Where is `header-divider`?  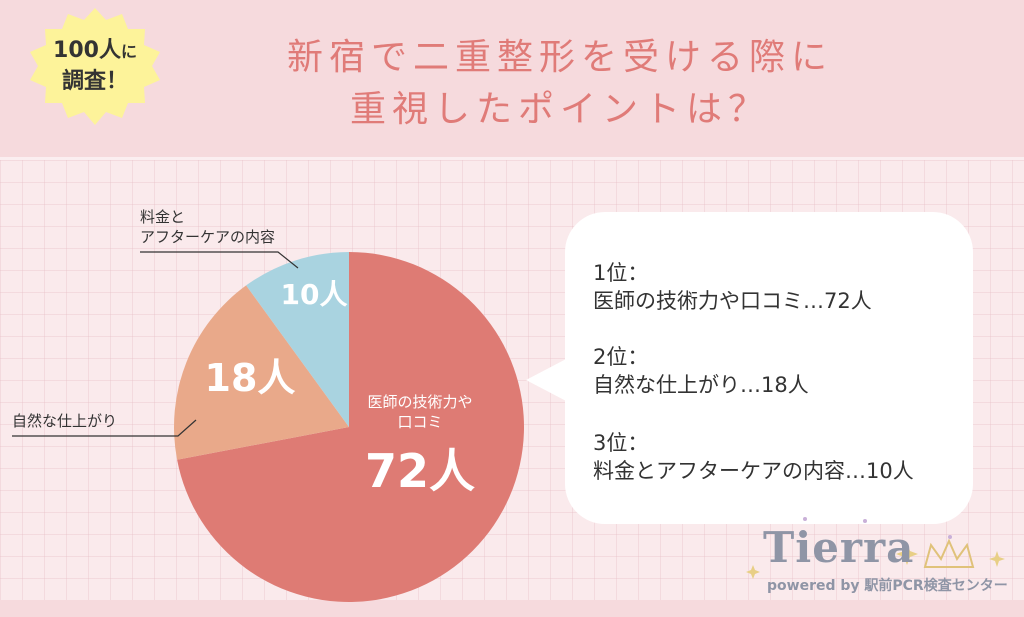
header-divider is located at coordinates (512, 158).